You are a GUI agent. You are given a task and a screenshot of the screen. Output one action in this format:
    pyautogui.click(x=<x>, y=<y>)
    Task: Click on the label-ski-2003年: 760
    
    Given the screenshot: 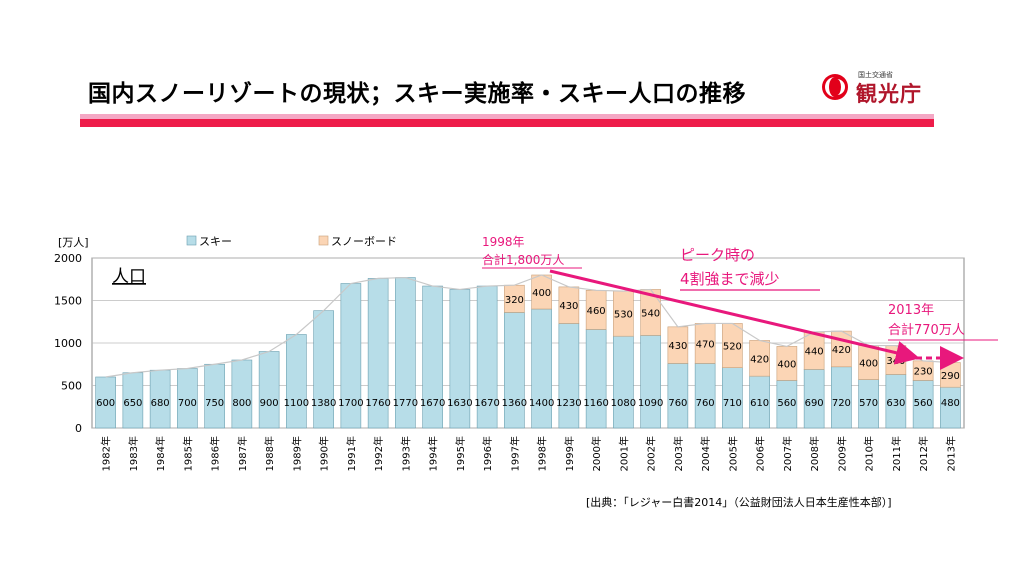 What is the action you would take?
    pyautogui.click(x=677, y=403)
    